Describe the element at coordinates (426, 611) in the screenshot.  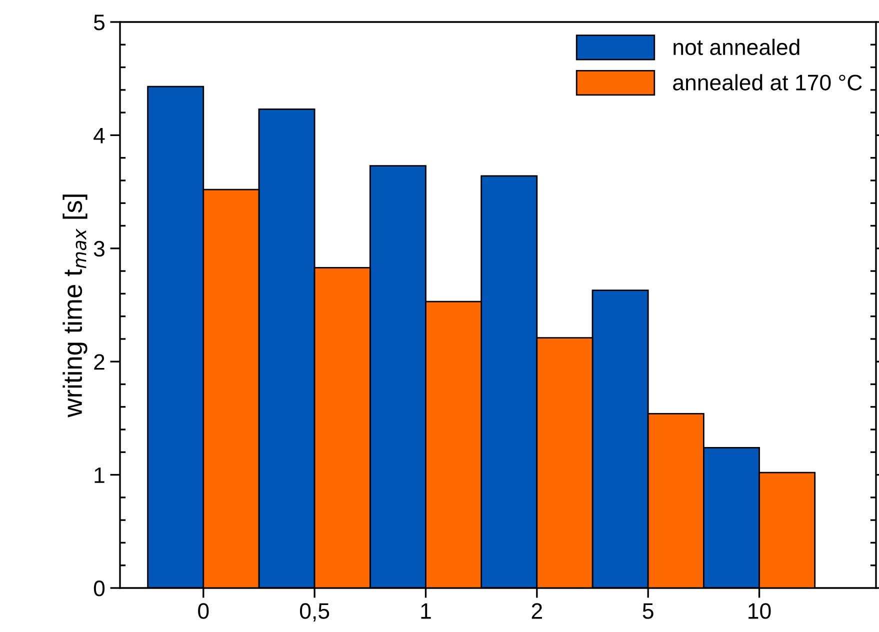
I see `x-tick-label: 1` at that location.